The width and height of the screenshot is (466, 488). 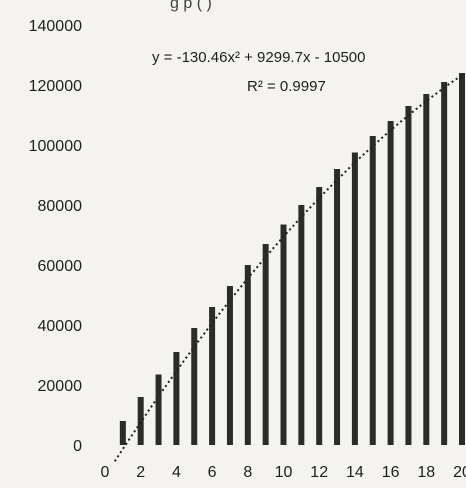 What do you see at coordinates (258, 57) in the screenshot?
I see `trendline-equation: y = -130.46x² + 9299.7x - 10500` at bounding box center [258, 57].